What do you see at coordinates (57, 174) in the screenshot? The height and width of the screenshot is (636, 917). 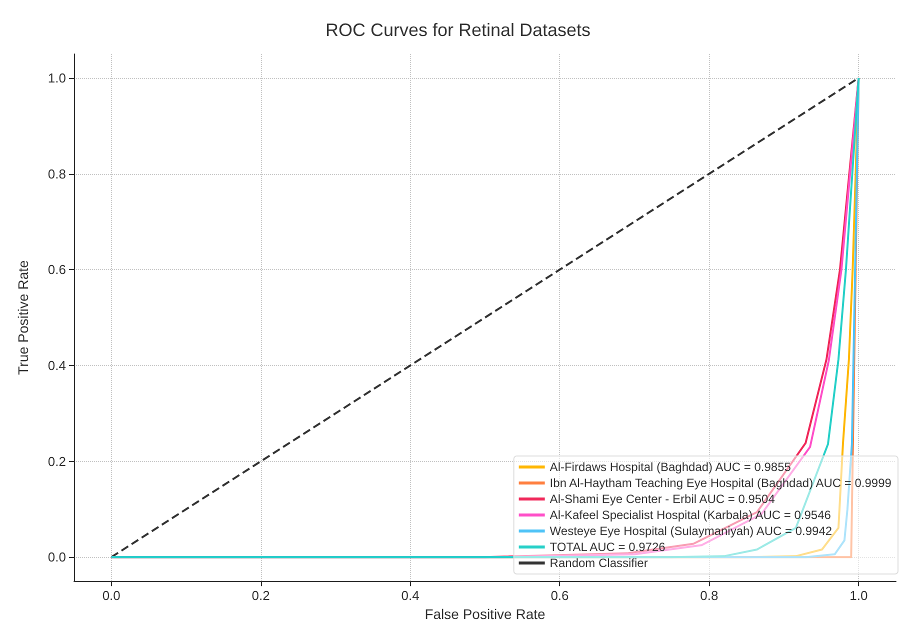 I see `y-tick-label: 0.8` at bounding box center [57, 174].